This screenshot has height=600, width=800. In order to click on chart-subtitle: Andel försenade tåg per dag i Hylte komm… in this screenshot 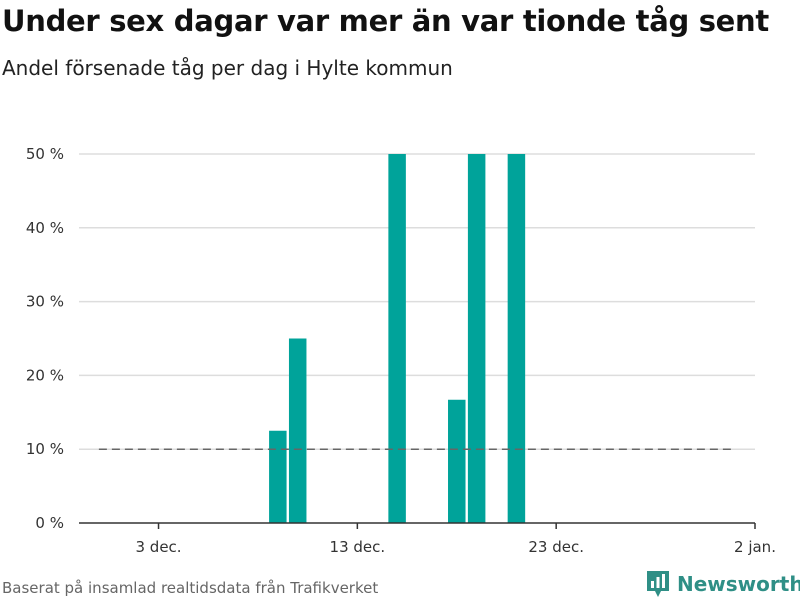, I will do `click(227, 68)`.